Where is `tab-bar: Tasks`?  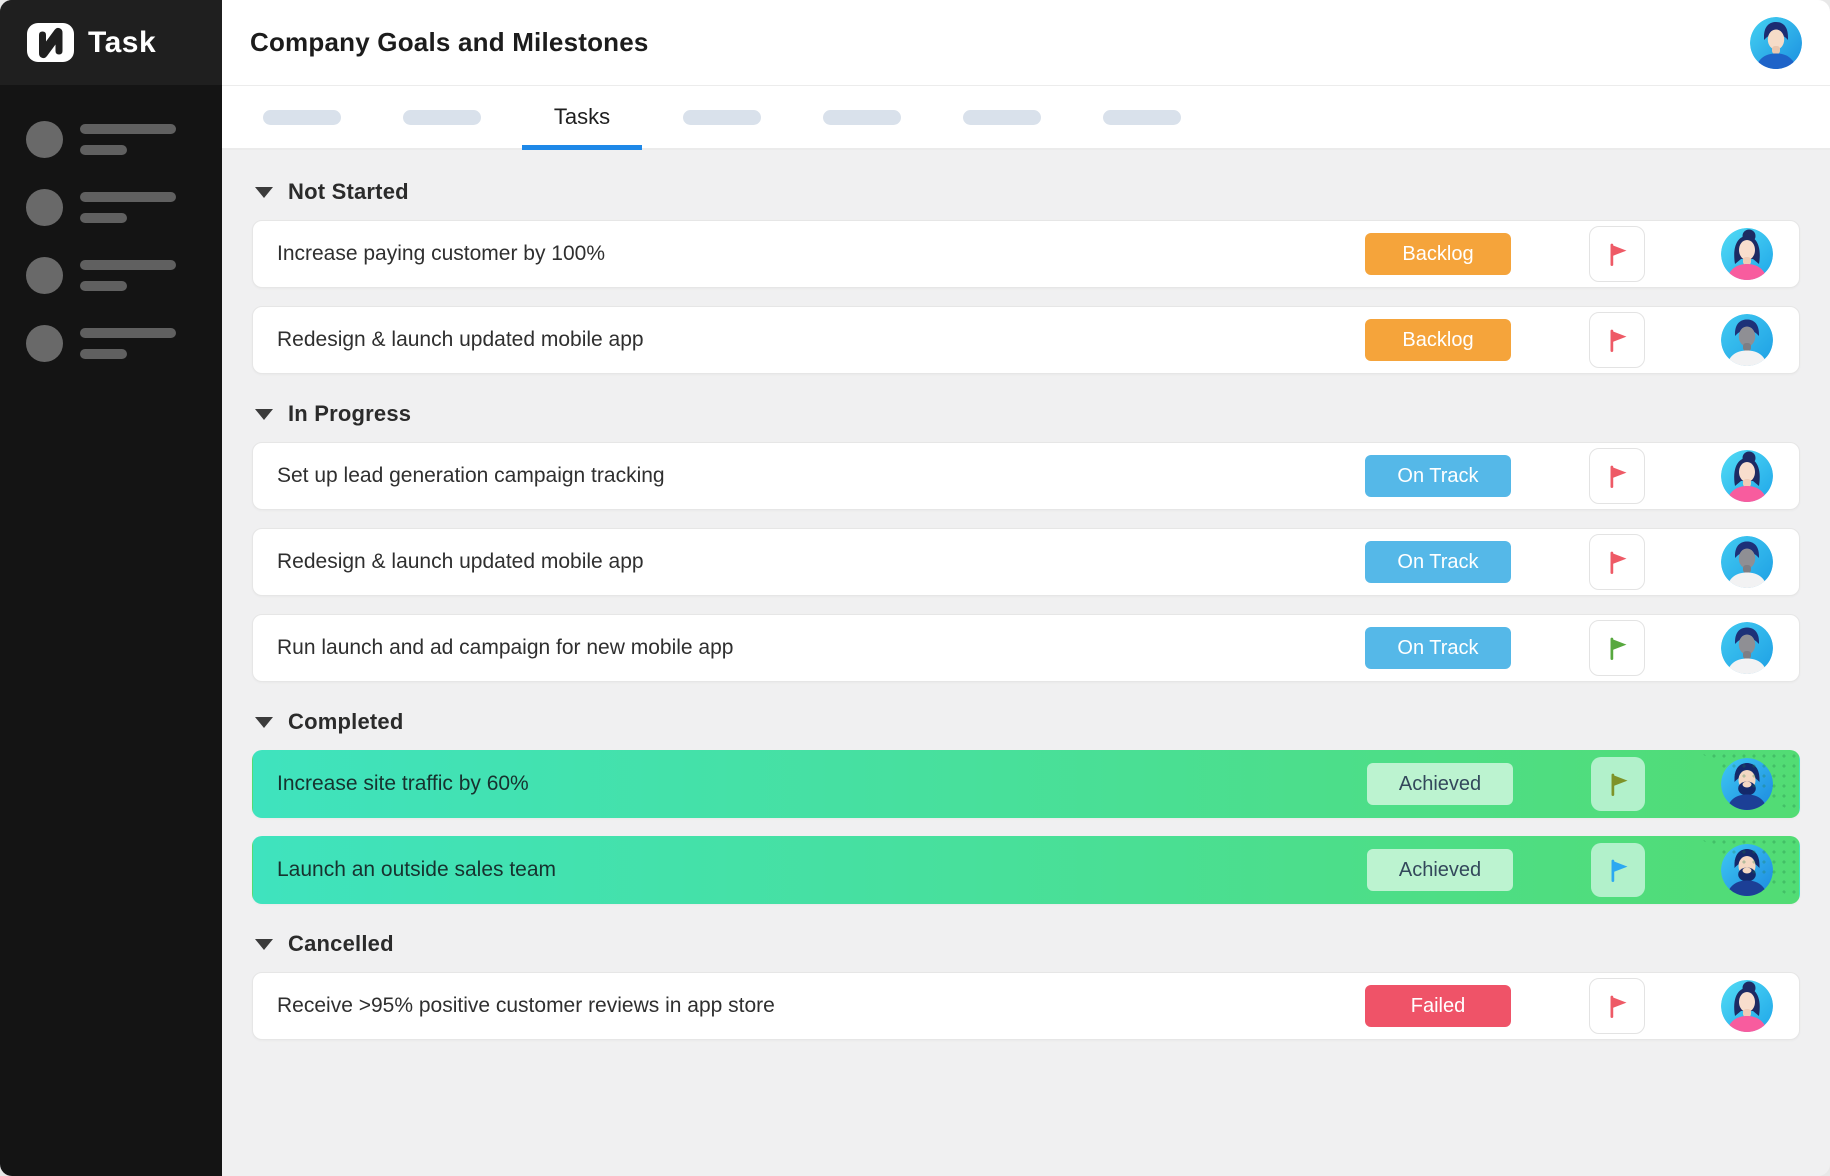 tab-bar: Tasks is located at coordinates (1026, 118).